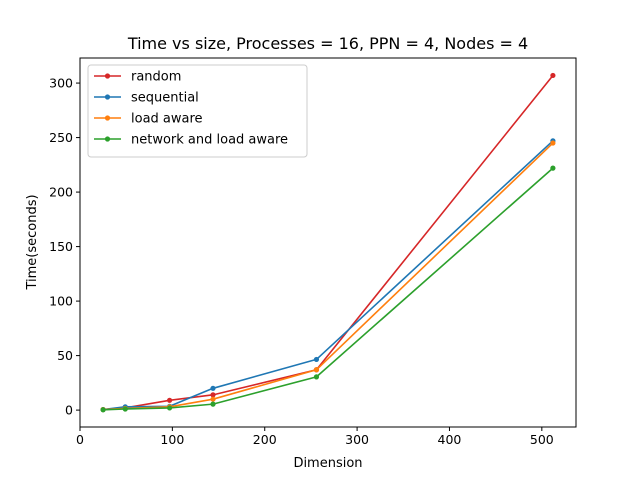 This screenshot has height=480, width=640. What do you see at coordinates (357, 439) in the screenshot?
I see `x-tick-label: 300` at bounding box center [357, 439].